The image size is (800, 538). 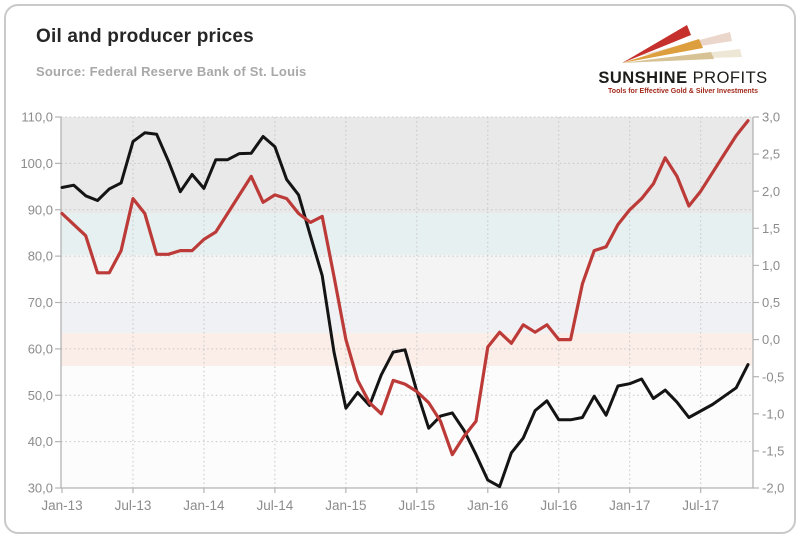 I want to click on right-tick-label: 1,5, so click(x=771, y=228).